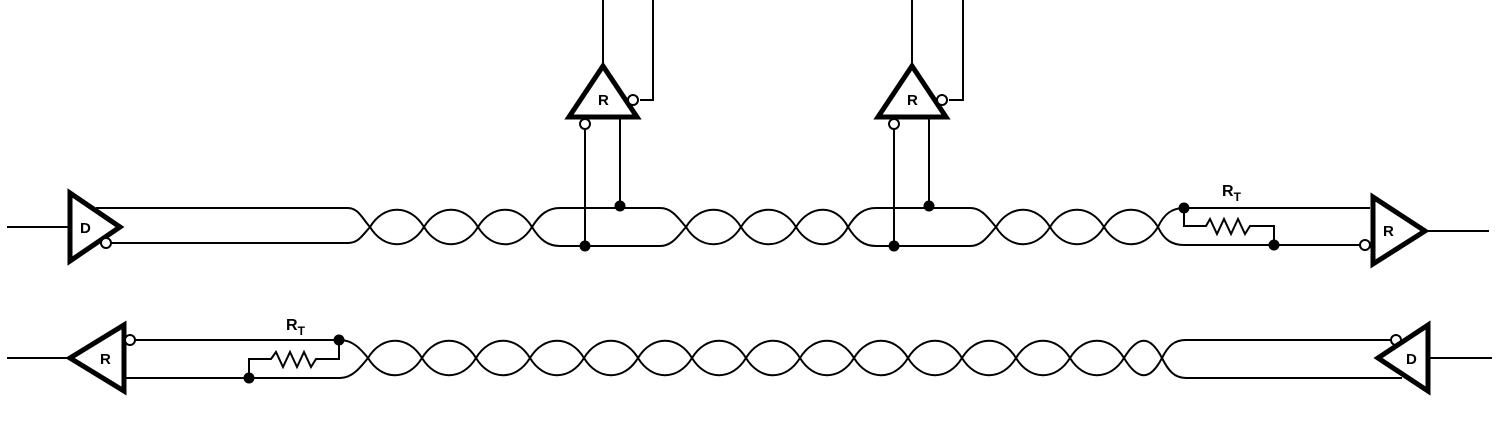 This screenshot has height=425, width=1507. I want to click on stub-receiver-1-node-b, so click(585, 246).